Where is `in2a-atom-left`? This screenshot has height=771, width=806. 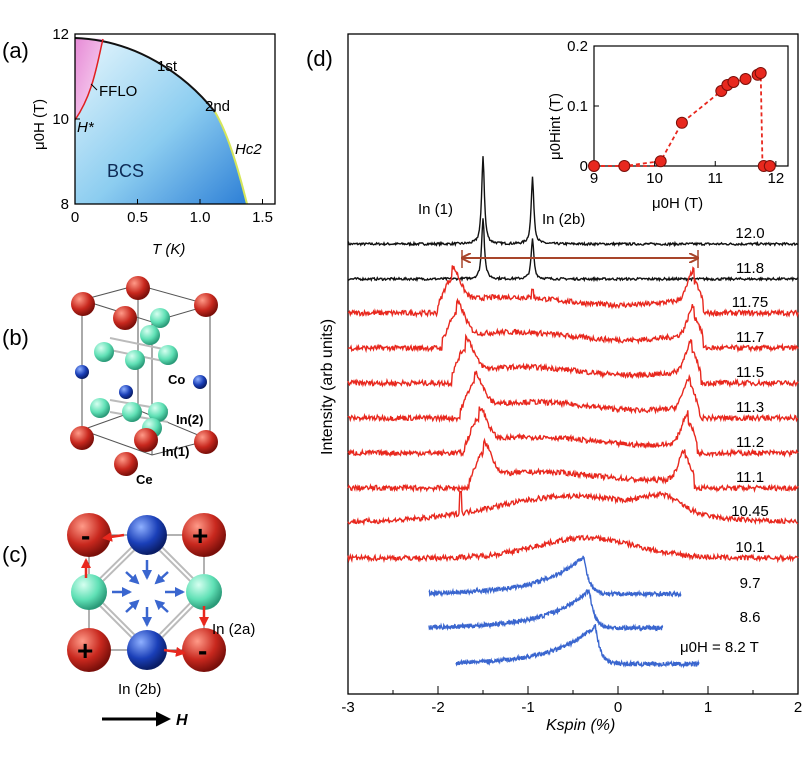 in2a-atom-left is located at coordinates (89, 592).